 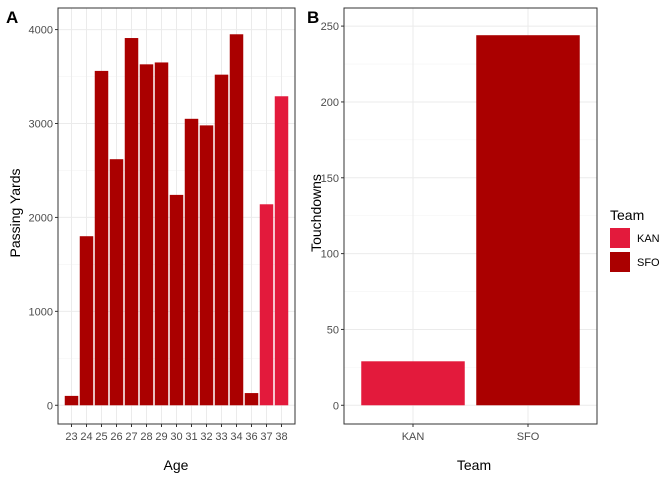 I want to click on panel-a-x-tick-label: 33, so click(x=221, y=437).